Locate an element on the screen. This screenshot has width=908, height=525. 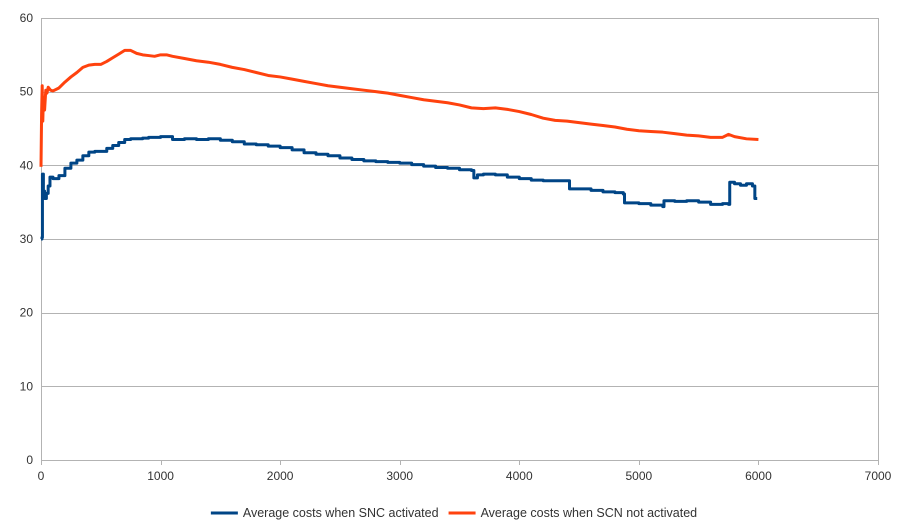
y-tick-label: 20 is located at coordinates (27, 313).